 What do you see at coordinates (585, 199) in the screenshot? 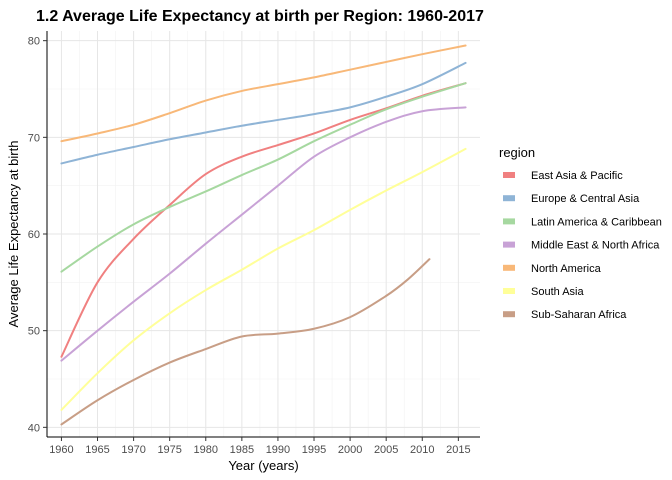
I see `legend-label-1: Europe & Central Asia` at bounding box center [585, 199].